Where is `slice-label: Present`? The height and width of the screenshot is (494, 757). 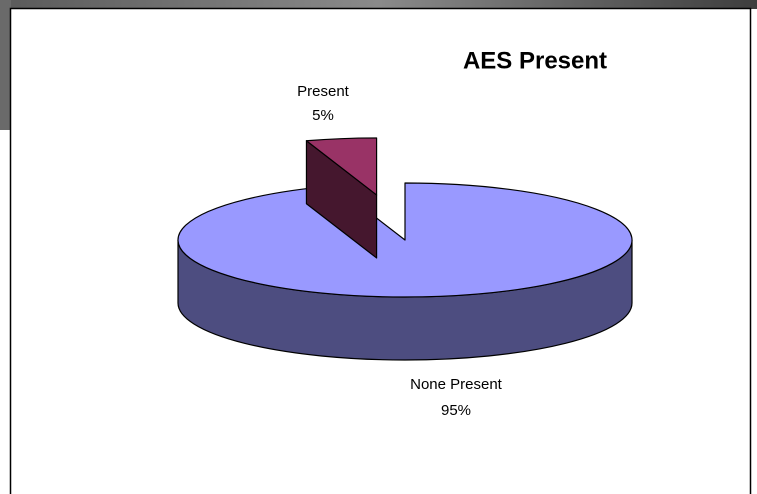
slice-label: Present is located at coordinates (323, 91).